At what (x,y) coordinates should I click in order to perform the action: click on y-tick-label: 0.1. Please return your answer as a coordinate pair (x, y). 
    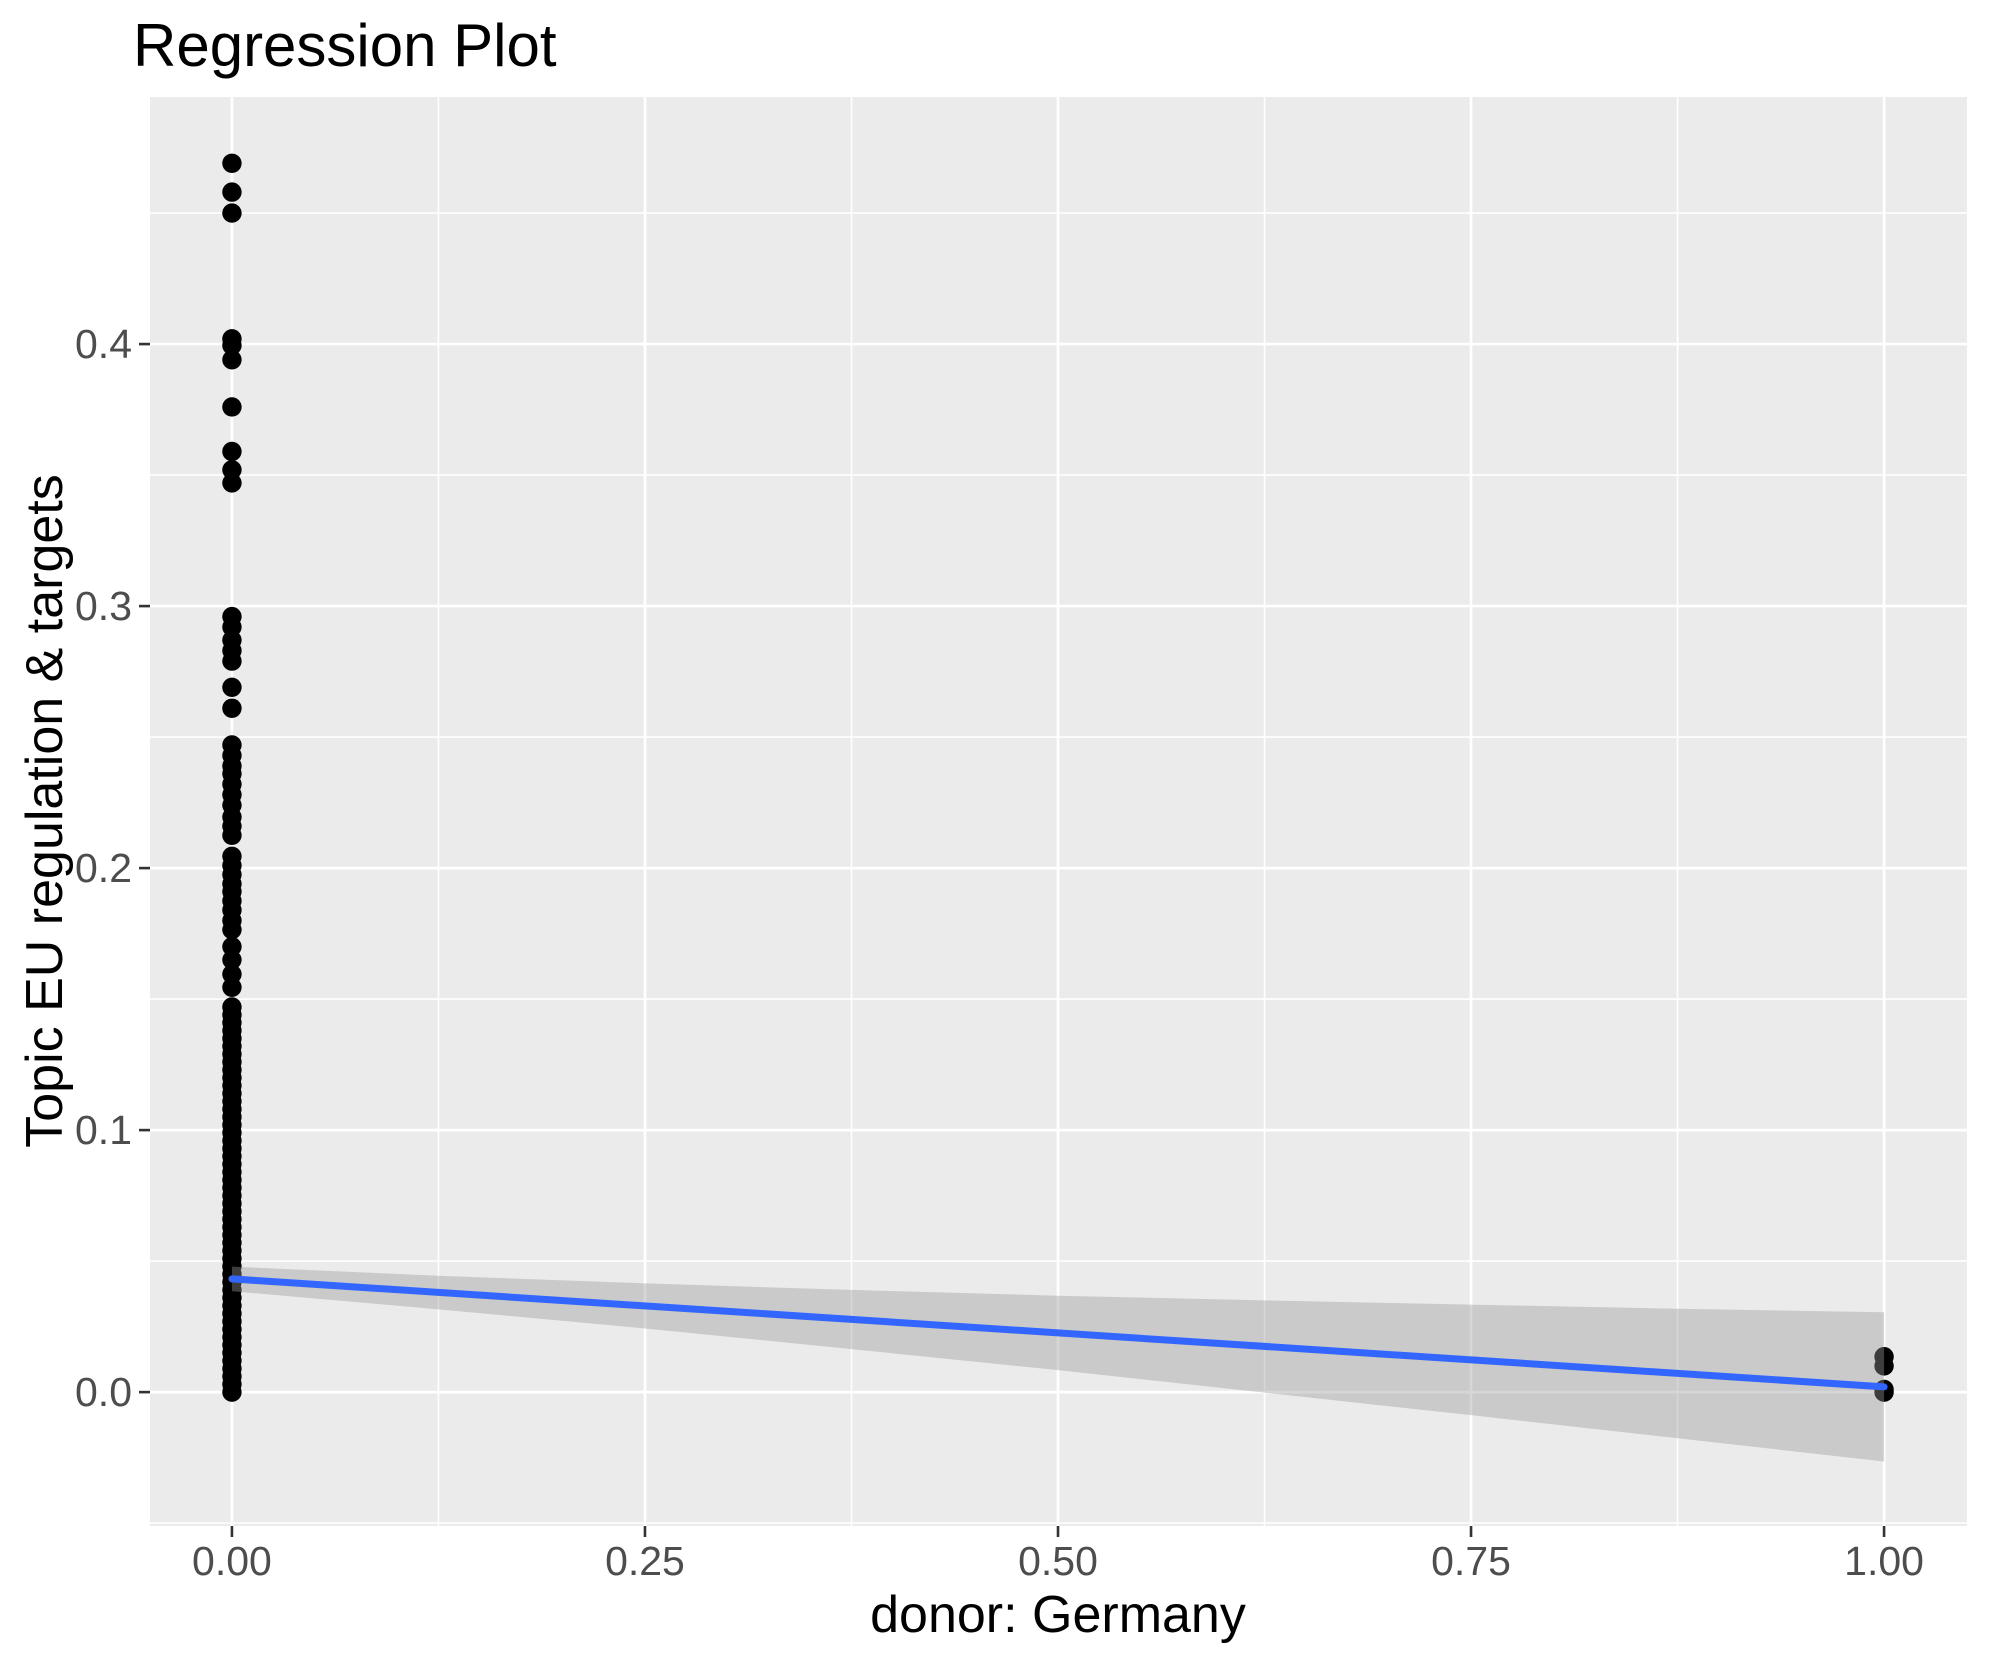
    Looking at the image, I should click on (103, 1130).